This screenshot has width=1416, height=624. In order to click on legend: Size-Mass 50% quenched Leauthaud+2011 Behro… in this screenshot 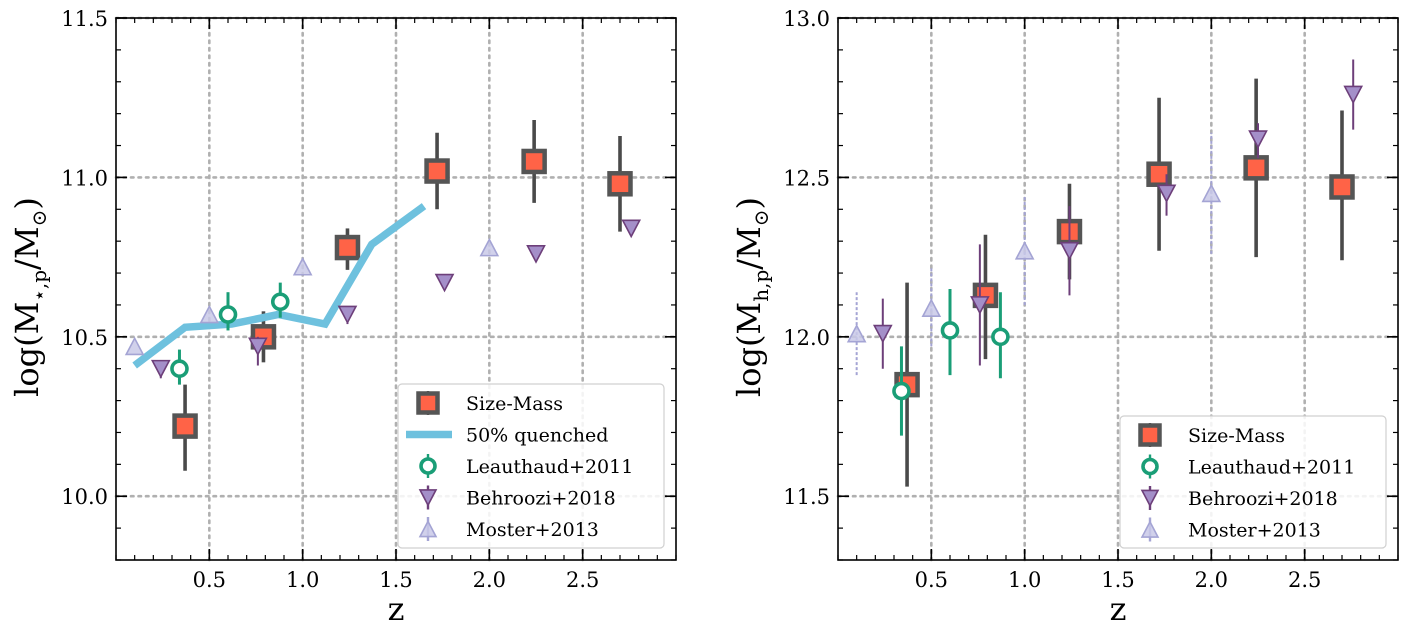, I will do `click(531, 466)`.